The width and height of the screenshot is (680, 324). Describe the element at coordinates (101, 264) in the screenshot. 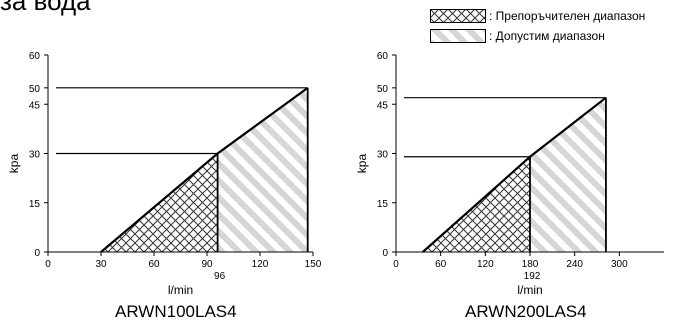

I see `x-tick-label: 30` at that location.